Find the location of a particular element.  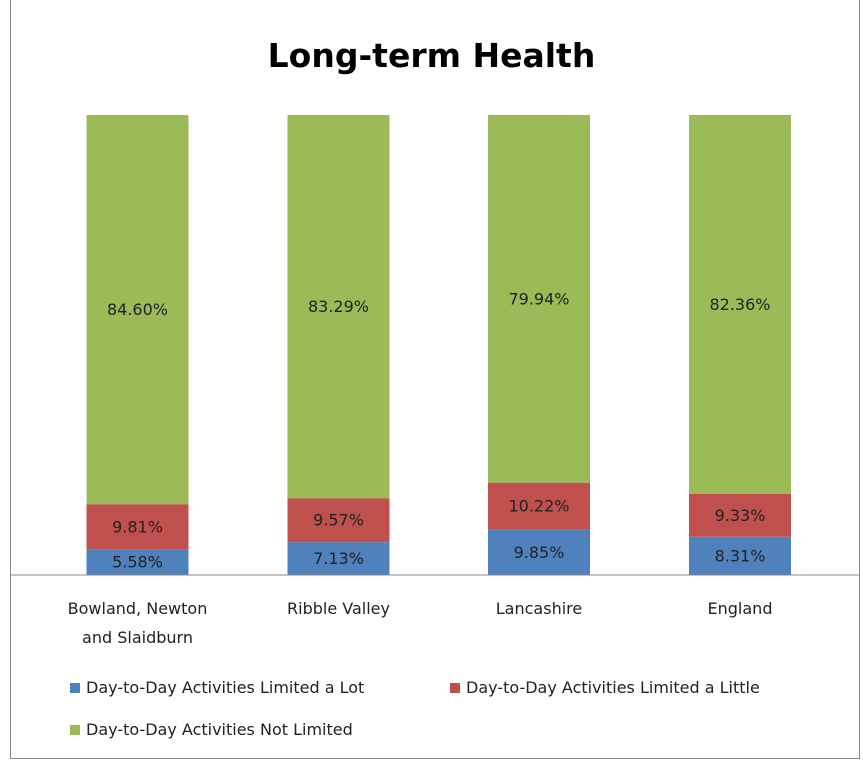

data-label: 84.60% is located at coordinates (137, 309).